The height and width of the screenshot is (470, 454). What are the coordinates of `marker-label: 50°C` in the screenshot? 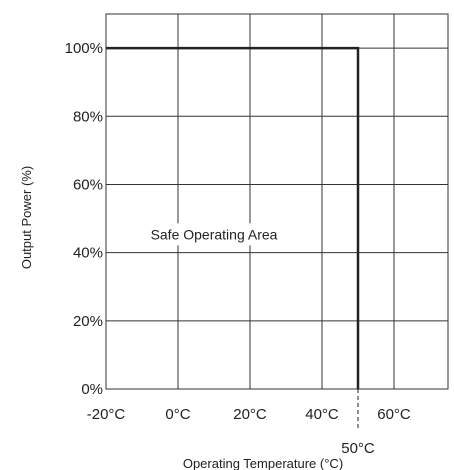 It's located at (358, 448).